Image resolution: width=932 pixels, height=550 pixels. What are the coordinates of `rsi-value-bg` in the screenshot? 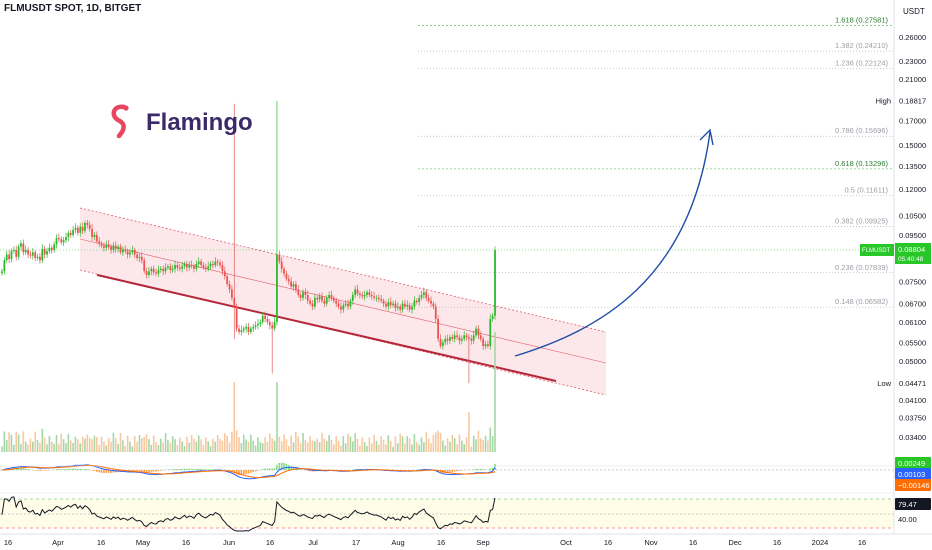 It's located at (913, 504).